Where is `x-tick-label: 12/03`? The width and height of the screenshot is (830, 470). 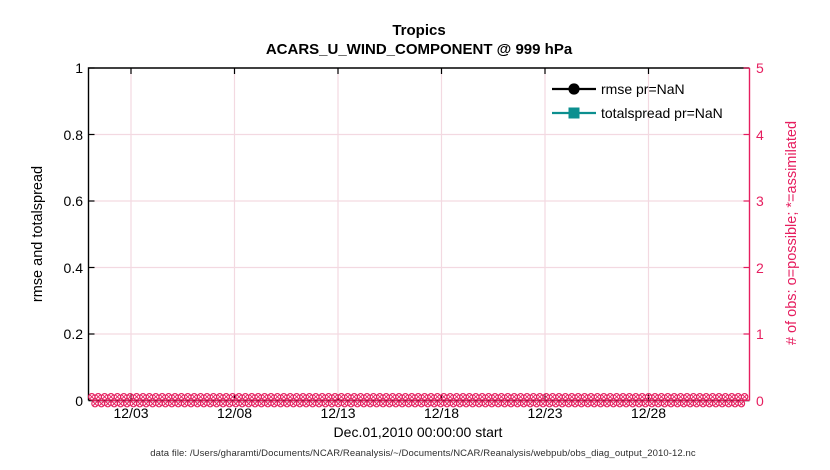 x-tick-label: 12/03 is located at coordinates (131, 413).